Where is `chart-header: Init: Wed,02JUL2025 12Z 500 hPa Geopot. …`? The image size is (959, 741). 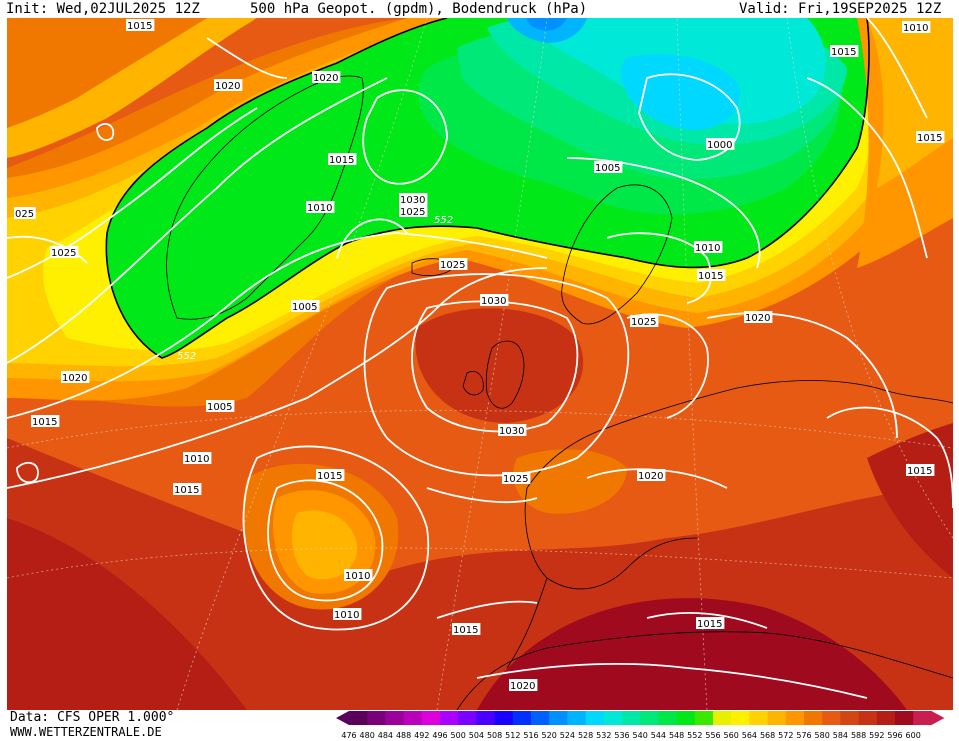 chart-header: Init: Wed,02JUL2025 12Z 500 hPa Geopot. … is located at coordinates (479, 9).